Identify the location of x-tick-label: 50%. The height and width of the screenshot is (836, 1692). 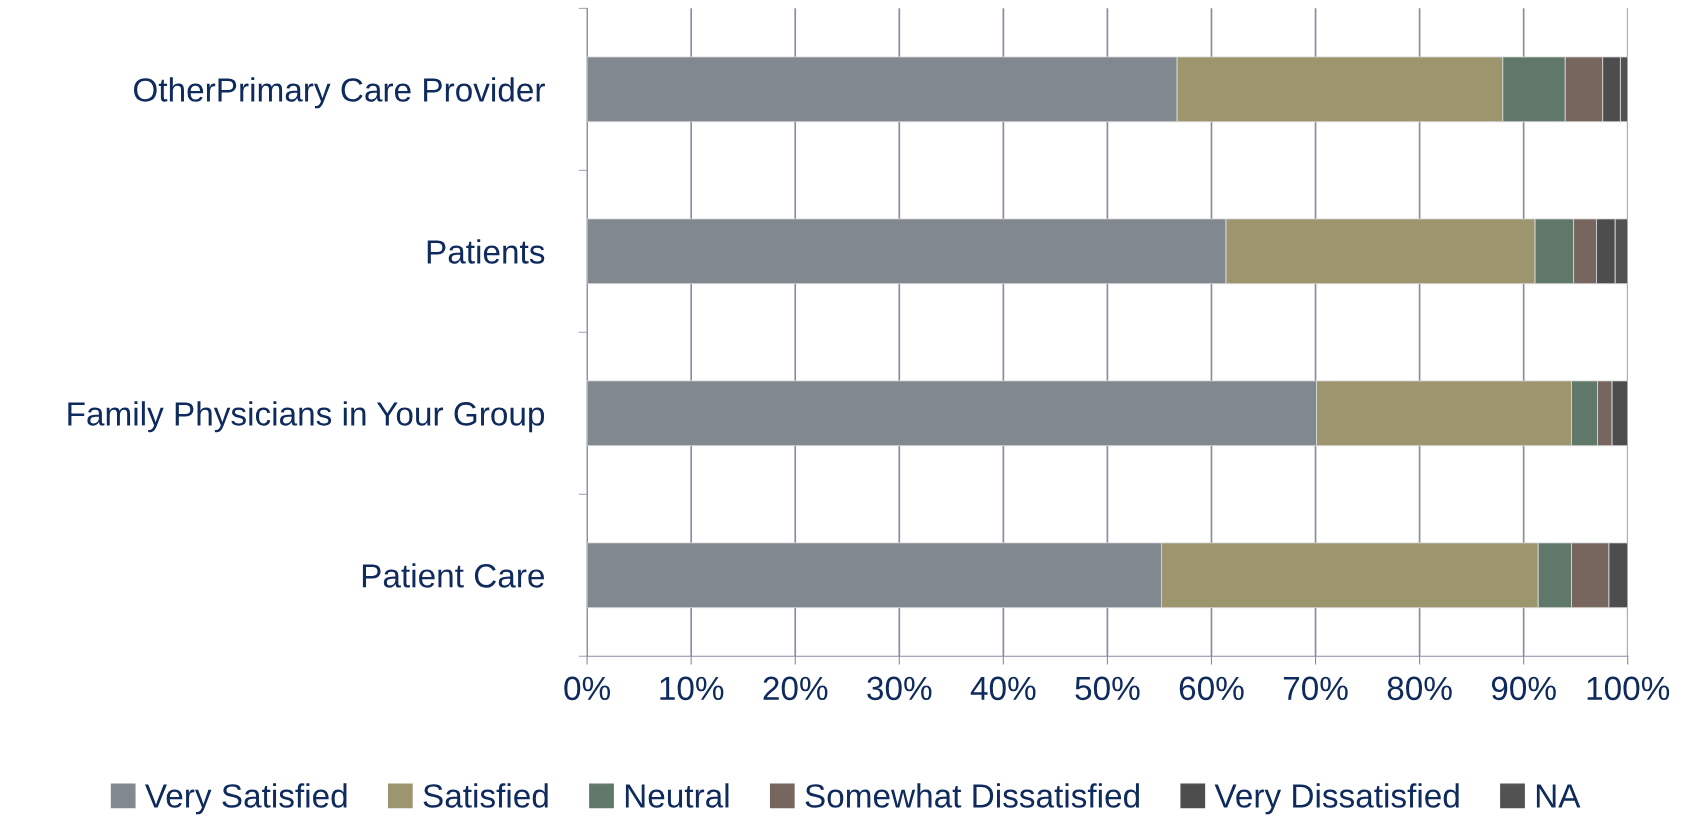
(1107, 688).